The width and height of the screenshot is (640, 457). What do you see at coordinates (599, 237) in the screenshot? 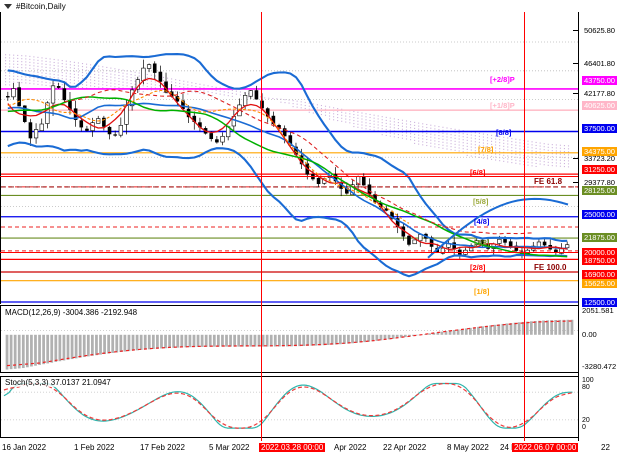
I see `price-label-21875-00: 21875.00` at bounding box center [599, 237].